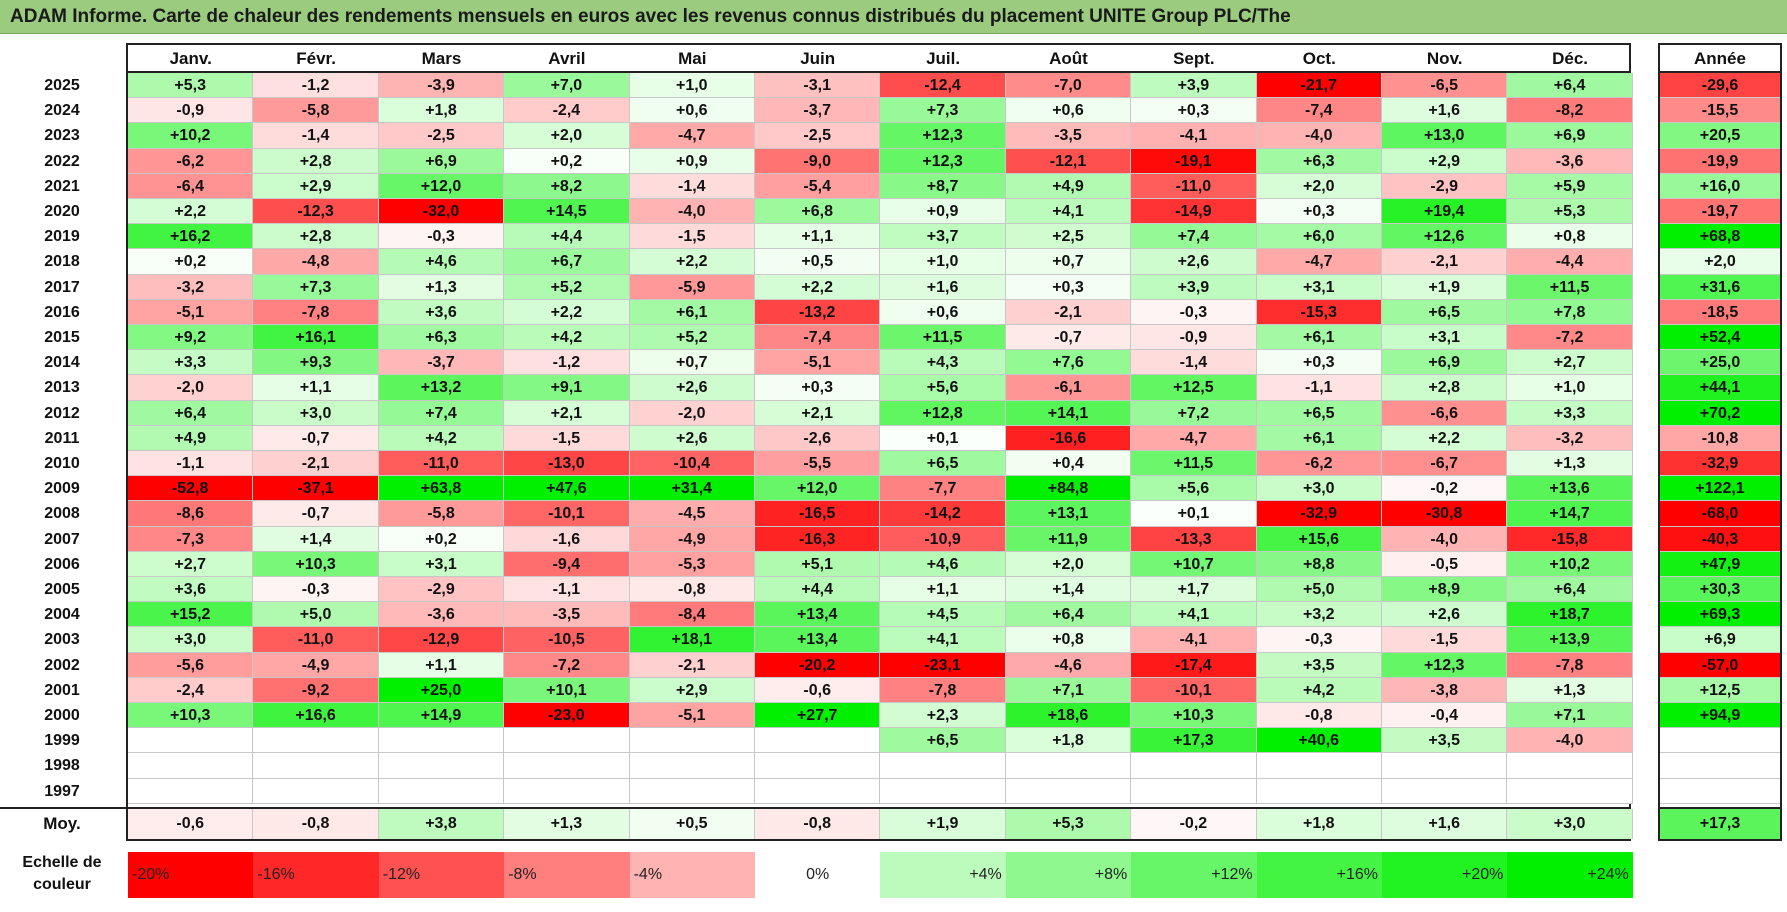 Image resolution: width=1787 pixels, height=912 pixels. I want to click on year-label: 1998, so click(62, 766).